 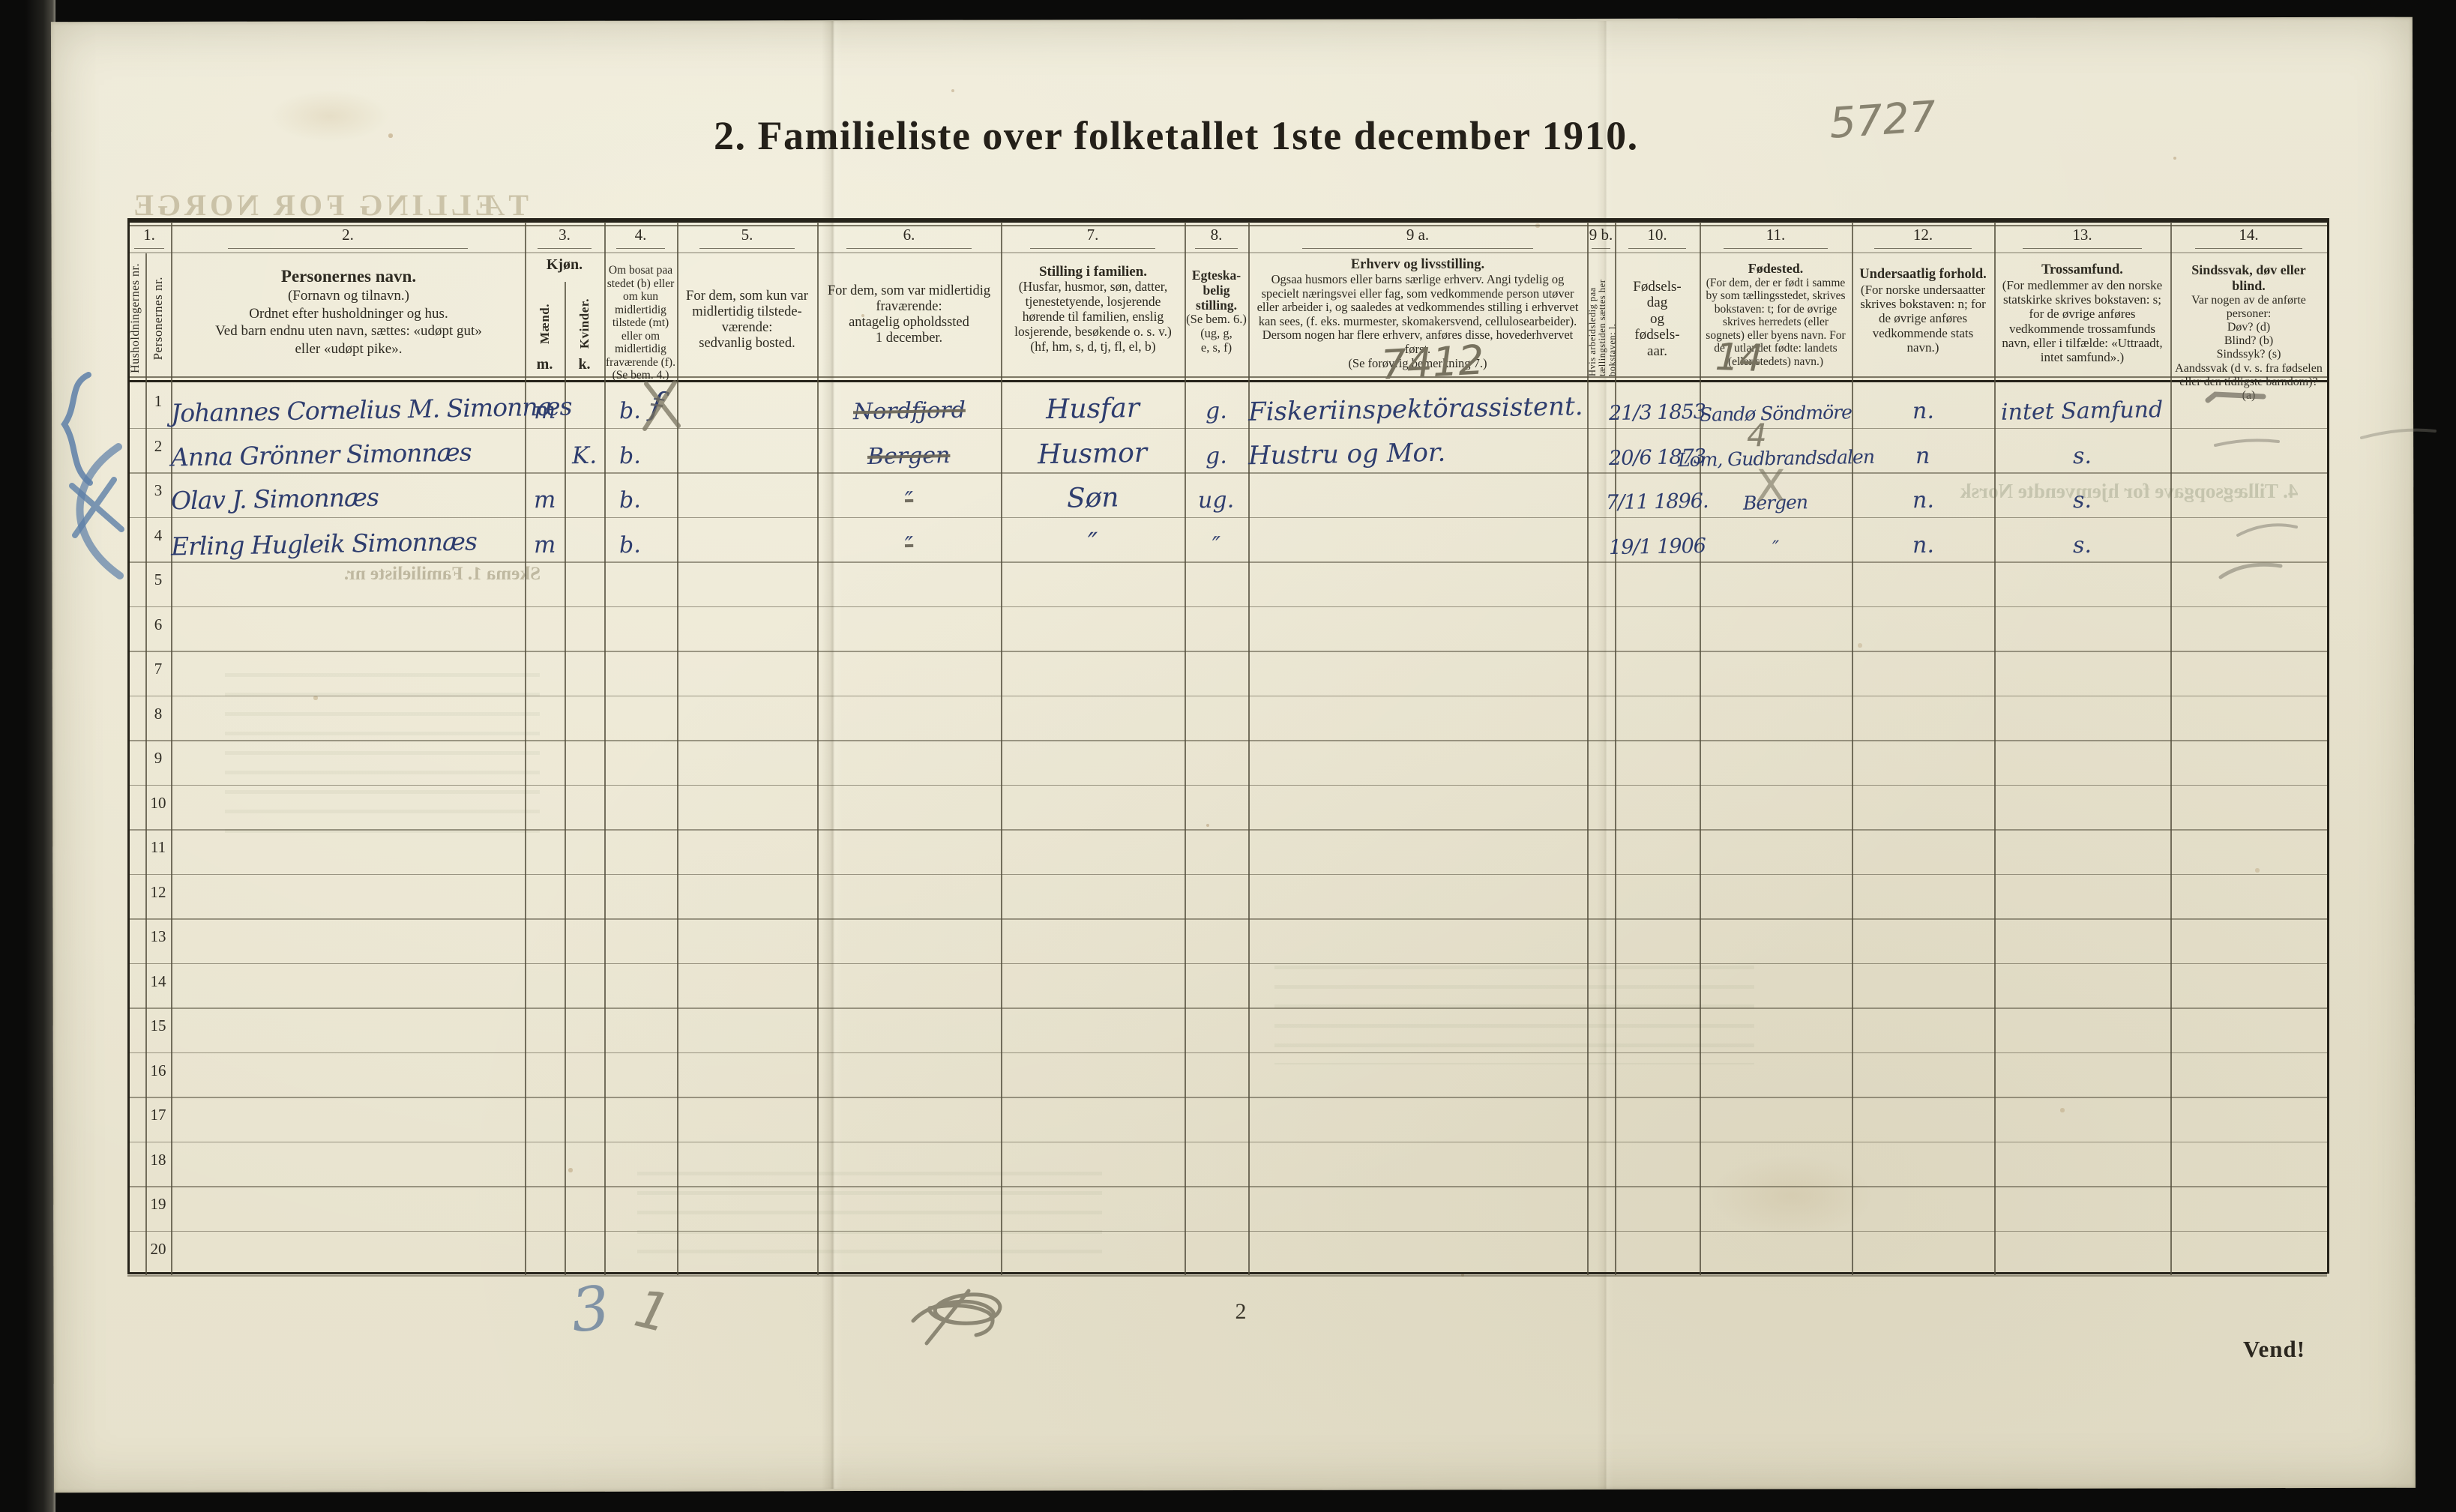 What do you see at coordinates (1776, 238) in the screenshot?
I see `col-number: 11.` at bounding box center [1776, 238].